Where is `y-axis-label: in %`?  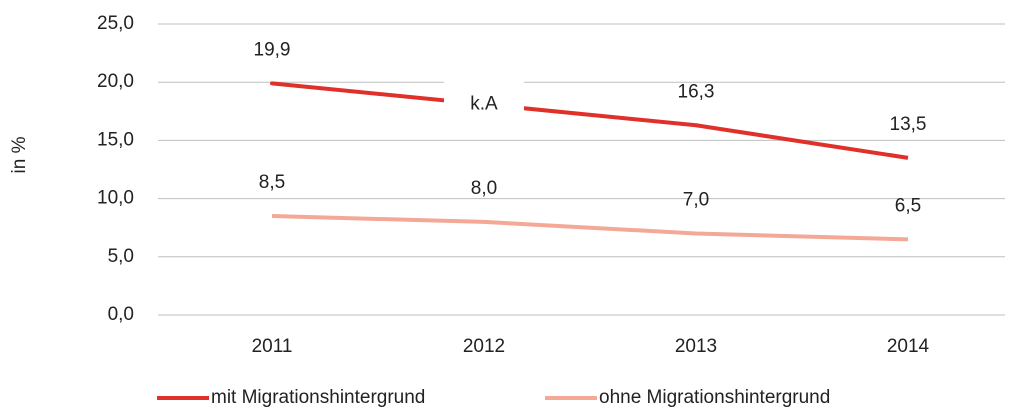
y-axis-label: in % is located at coordinates (19, 154).